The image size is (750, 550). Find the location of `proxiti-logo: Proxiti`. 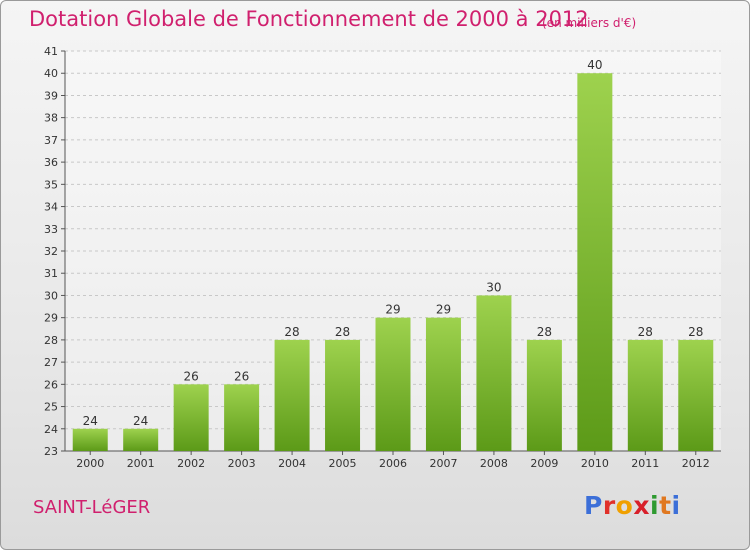

proxiti-logo: Proxiti is located at coordinates (632, 505).